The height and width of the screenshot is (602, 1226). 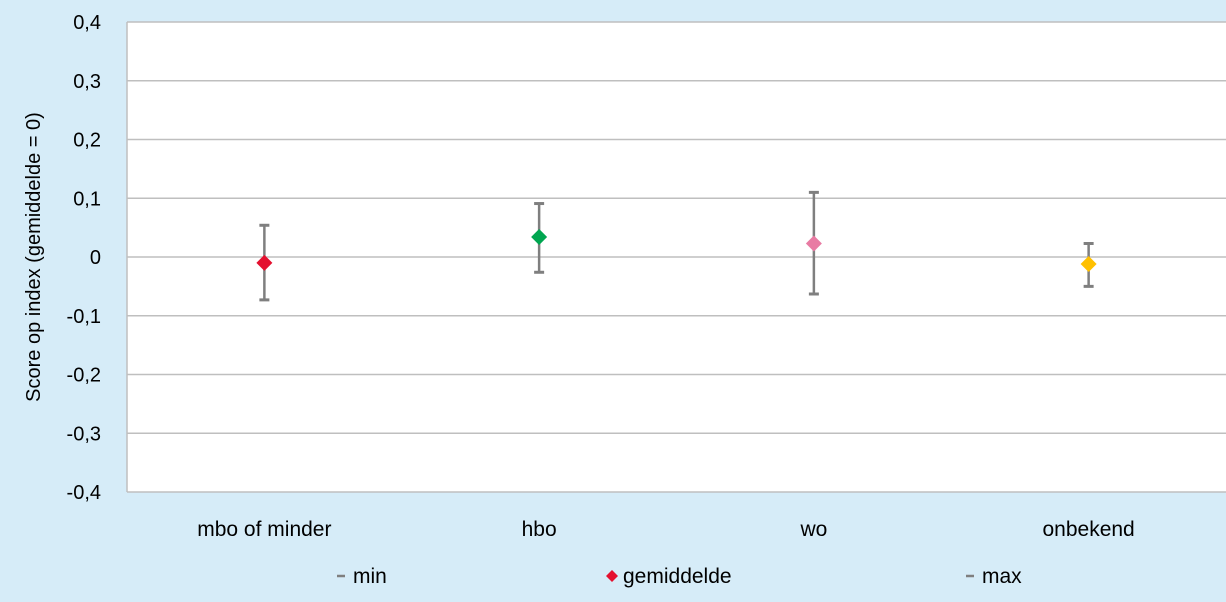 I want to click on y-tick-label: 0,3, so click(x=87, y=82).